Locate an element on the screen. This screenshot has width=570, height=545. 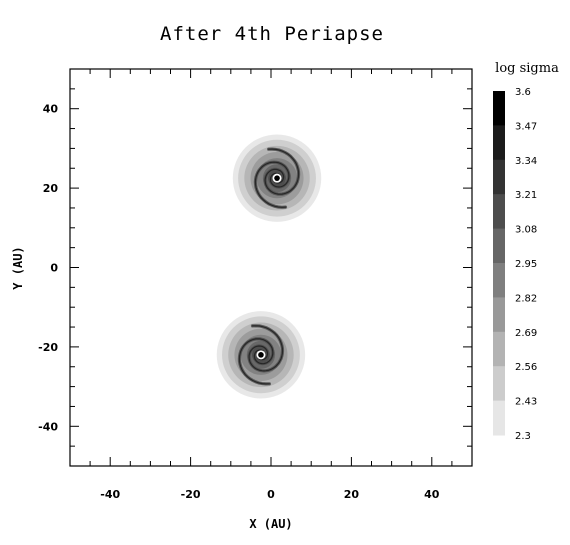
colorbar-tick-label: 3.6 is located at coordinates (523, 92).